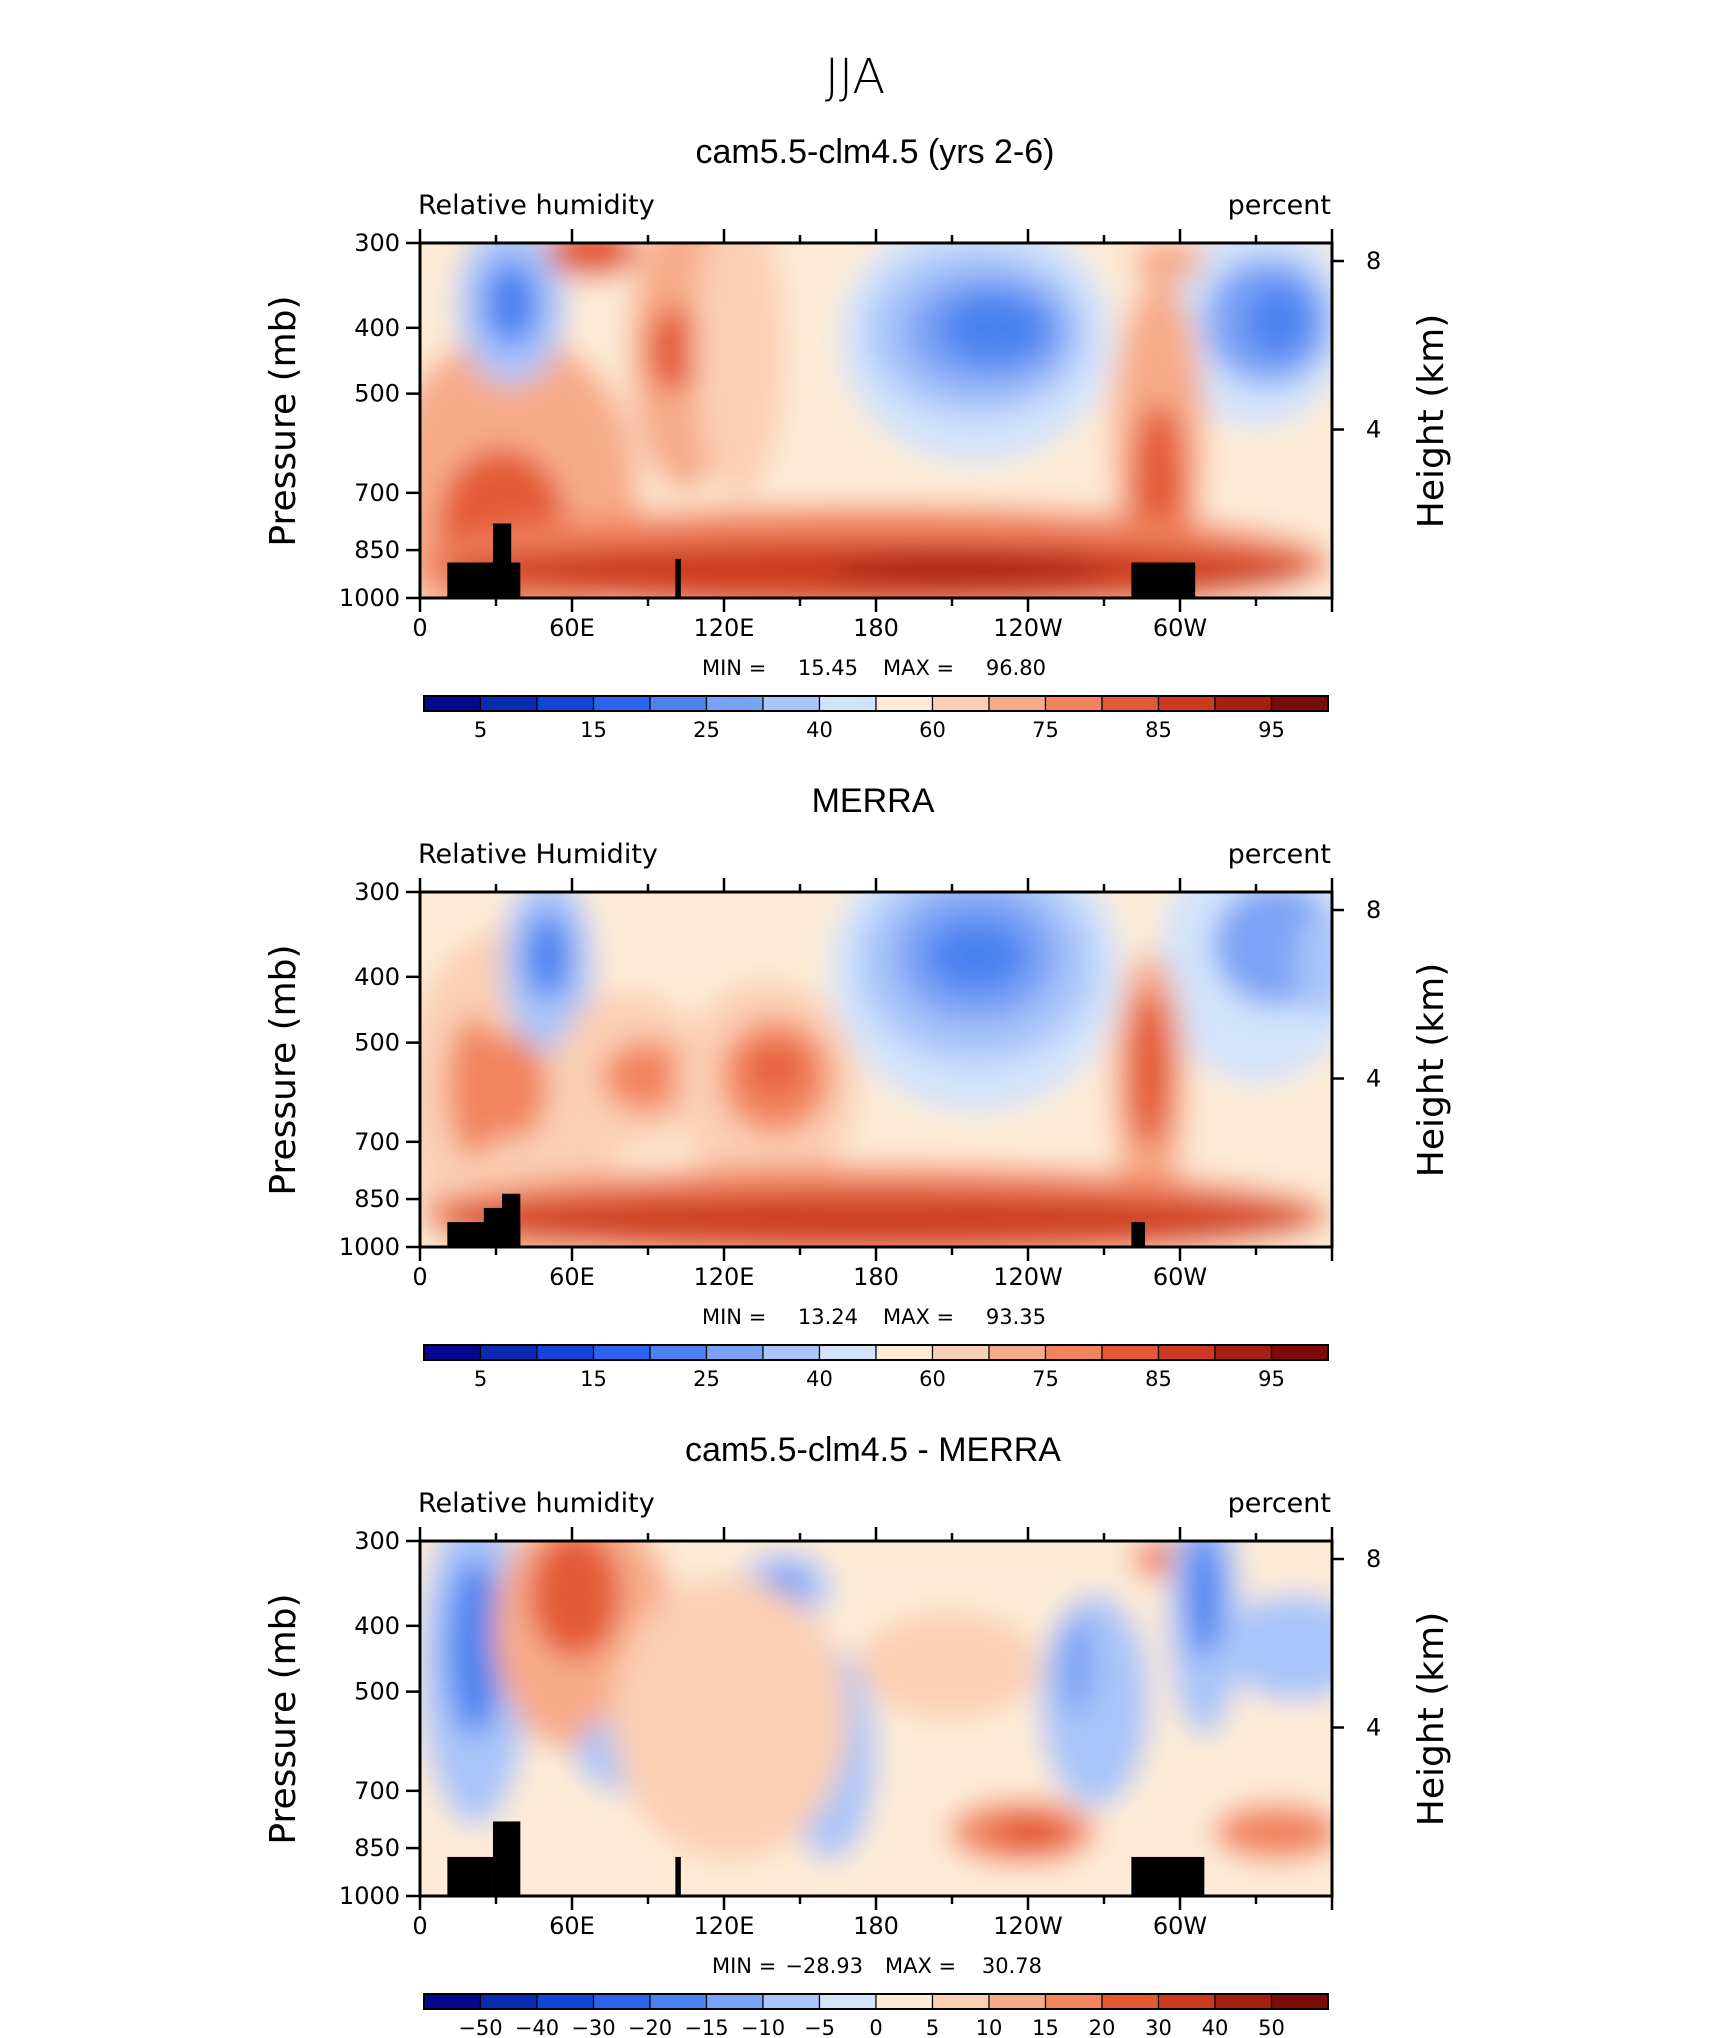 The height and width of the screenshot is (2038, 1710). What do you see at coordinates (1045, 1379) in the screenshot?
I see `colorbar-label: 75` at bounding box center [1045, 1379].